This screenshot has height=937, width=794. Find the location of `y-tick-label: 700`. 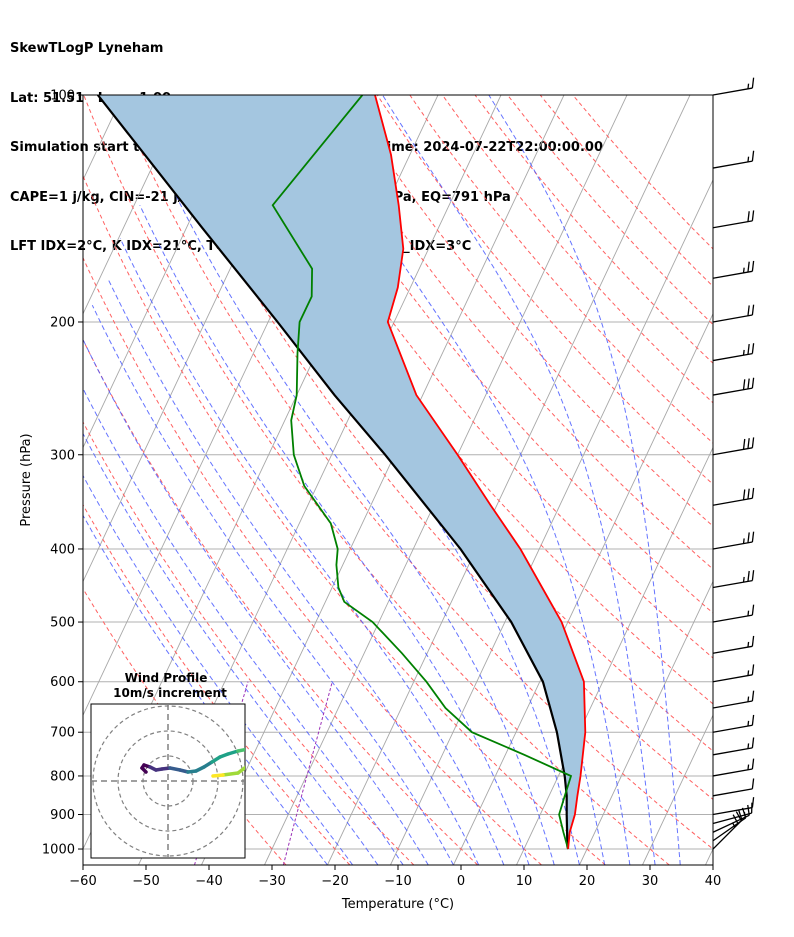

y-tick-label: 700 is located at coordinates (62, 733).